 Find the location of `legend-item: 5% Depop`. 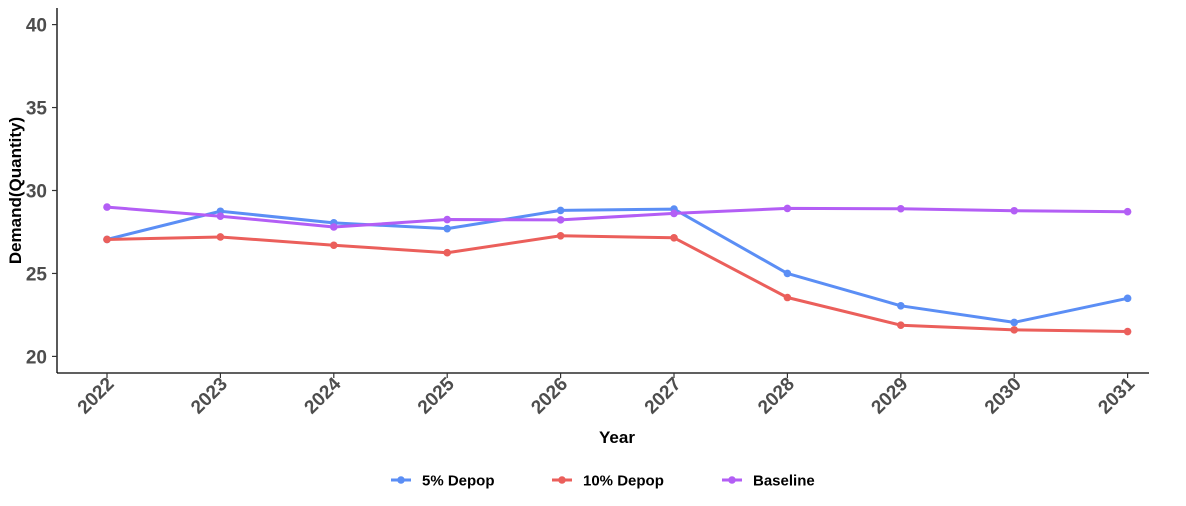

legend-item: 5% Depop is located at coordinates (443, 481).